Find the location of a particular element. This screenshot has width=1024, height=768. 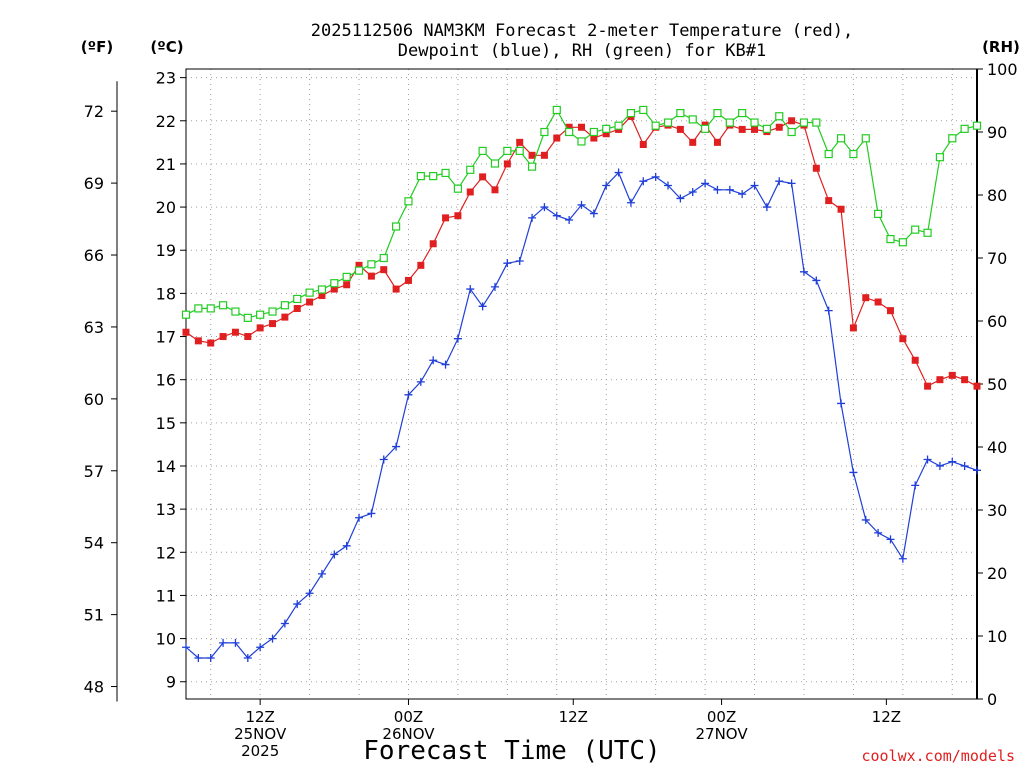

rh-tick-label: 50 is located at coordinates (997, 384).